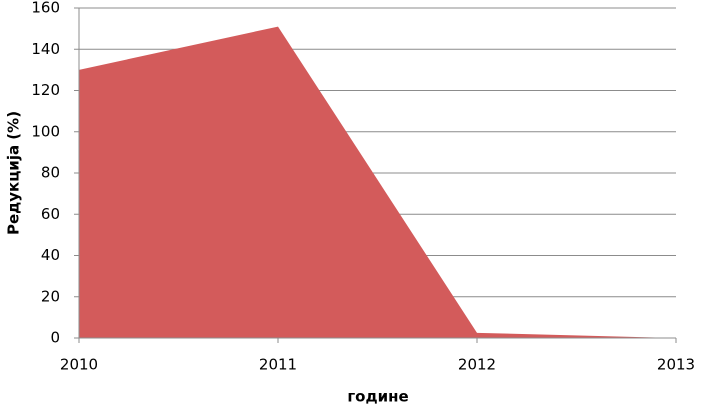 This screenshot has width=701, height=407. What do you see at coordinates (55, 338) in the screenshot?
I see `y-tick-label: 0` at bounding box center [55, 338].